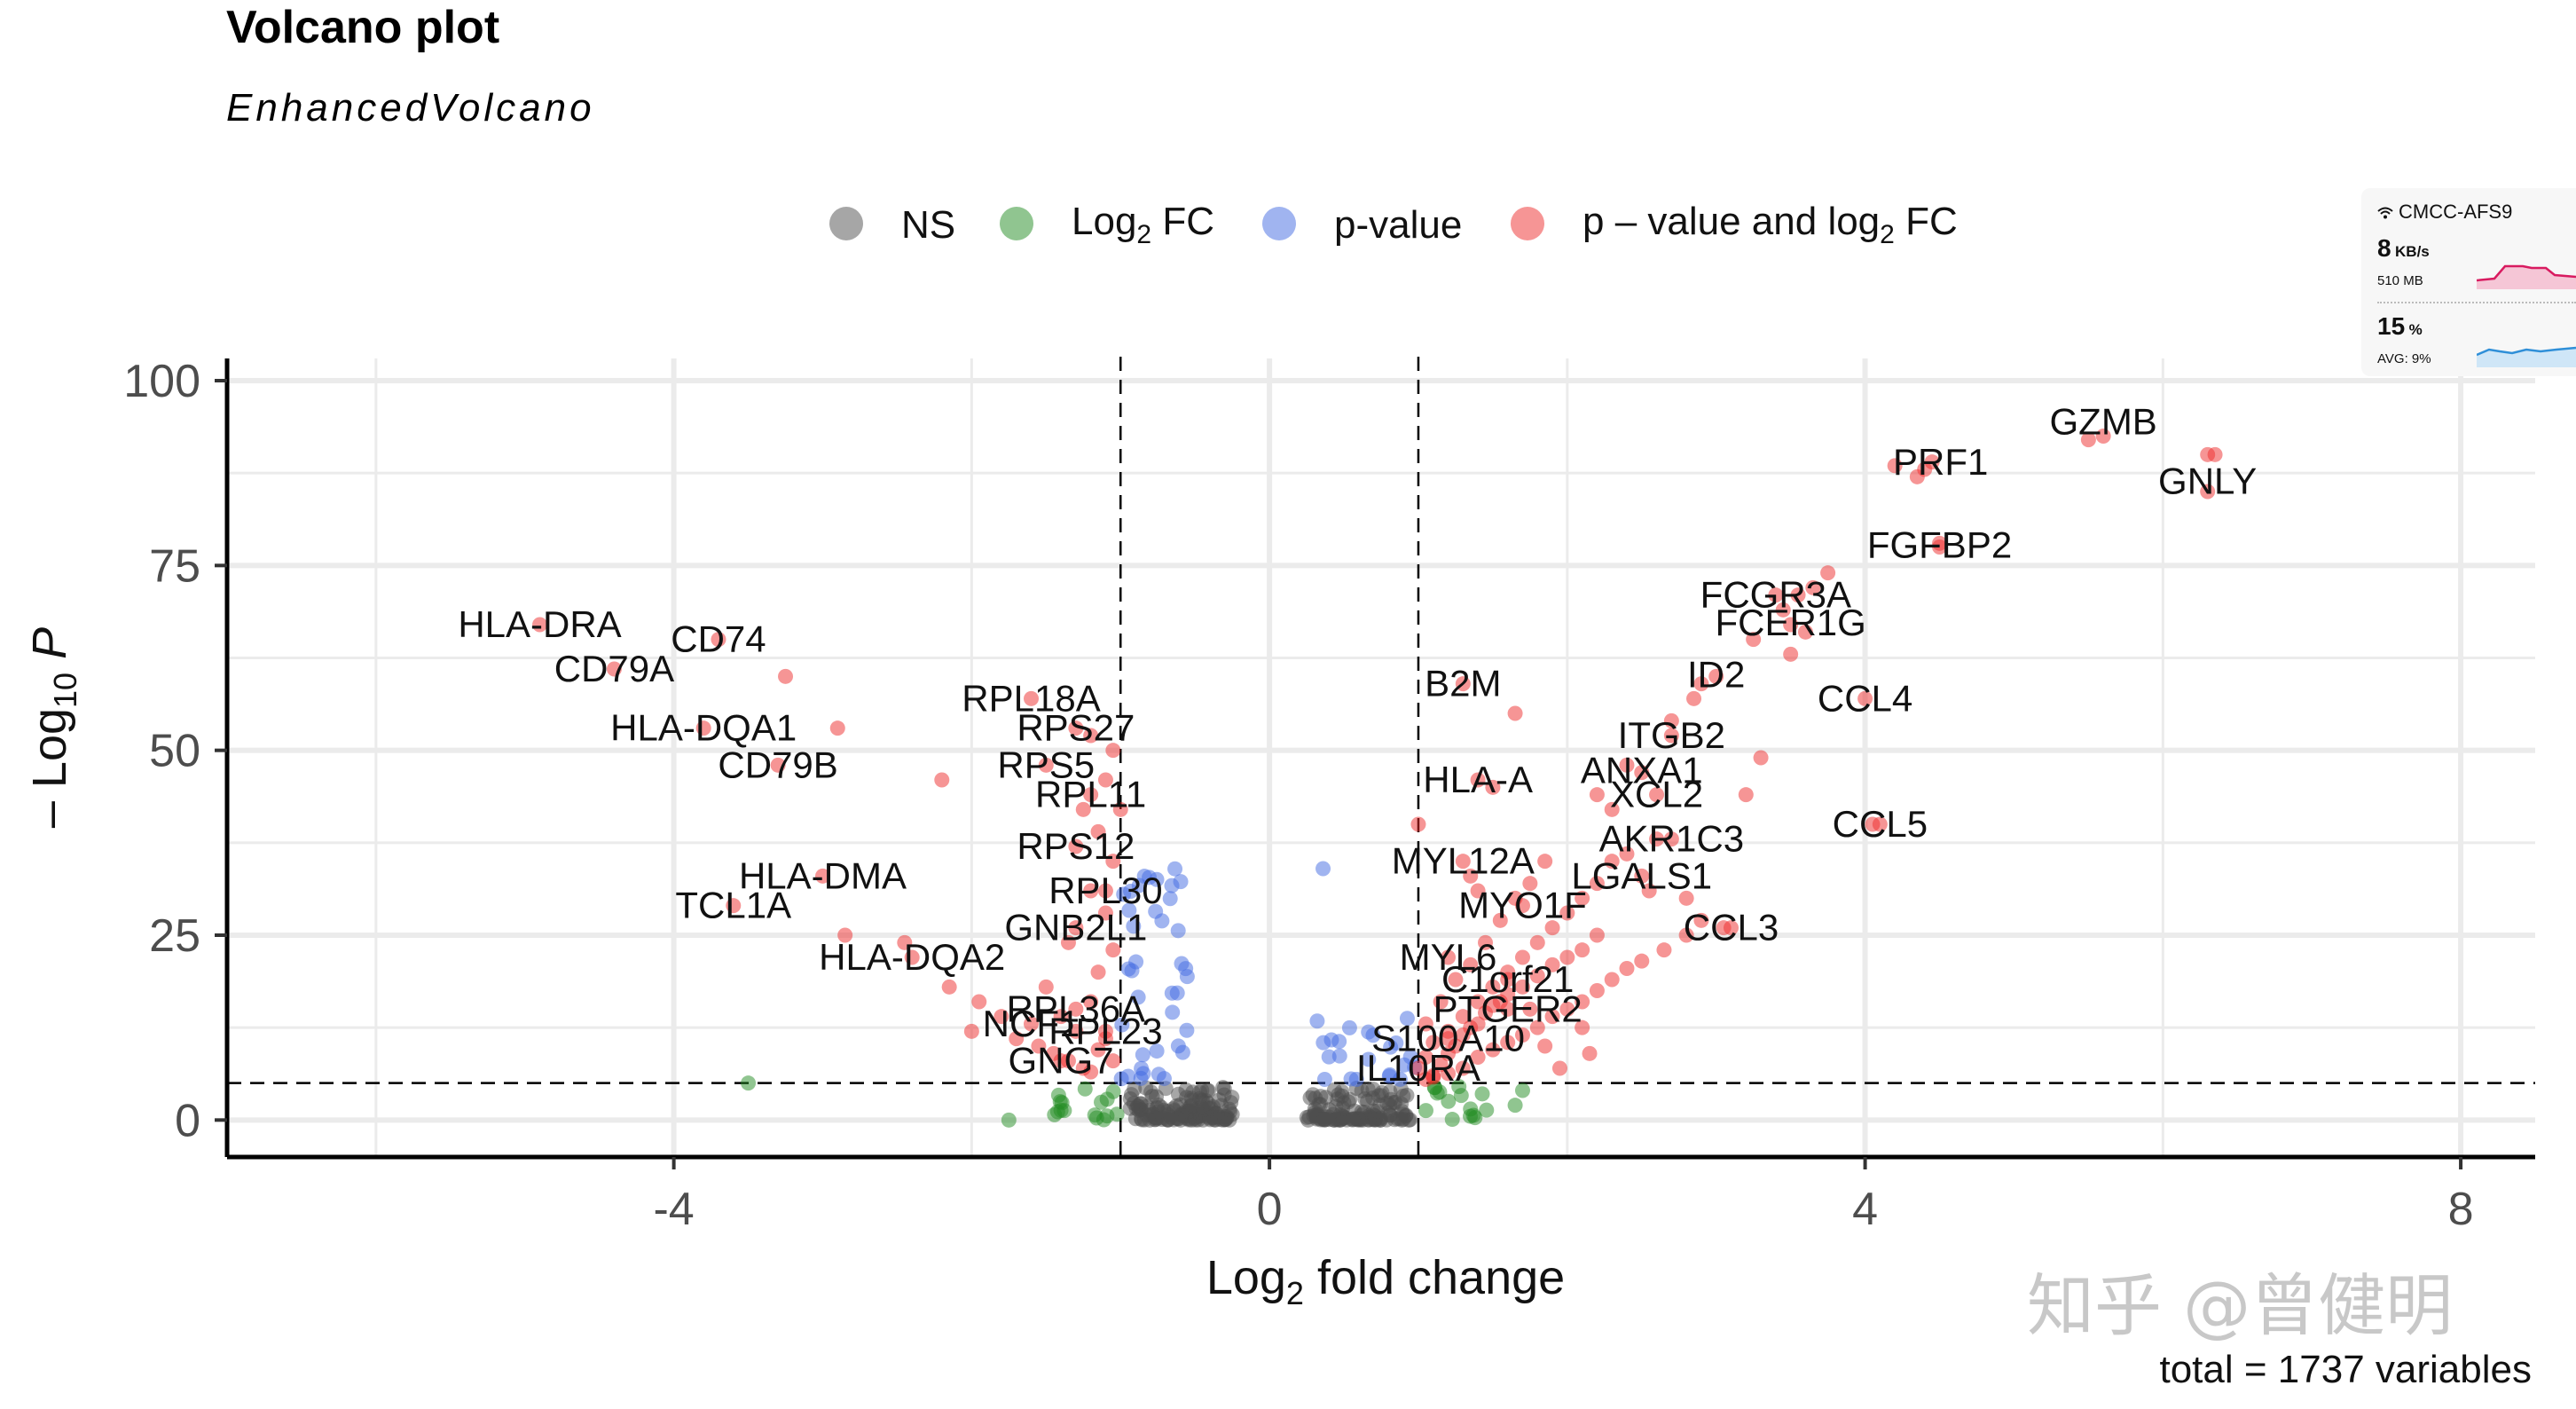  Describe the element at coordinates (2444, 212) in the screenshot. I see `network-status: CMCC-AFS9` at that location.